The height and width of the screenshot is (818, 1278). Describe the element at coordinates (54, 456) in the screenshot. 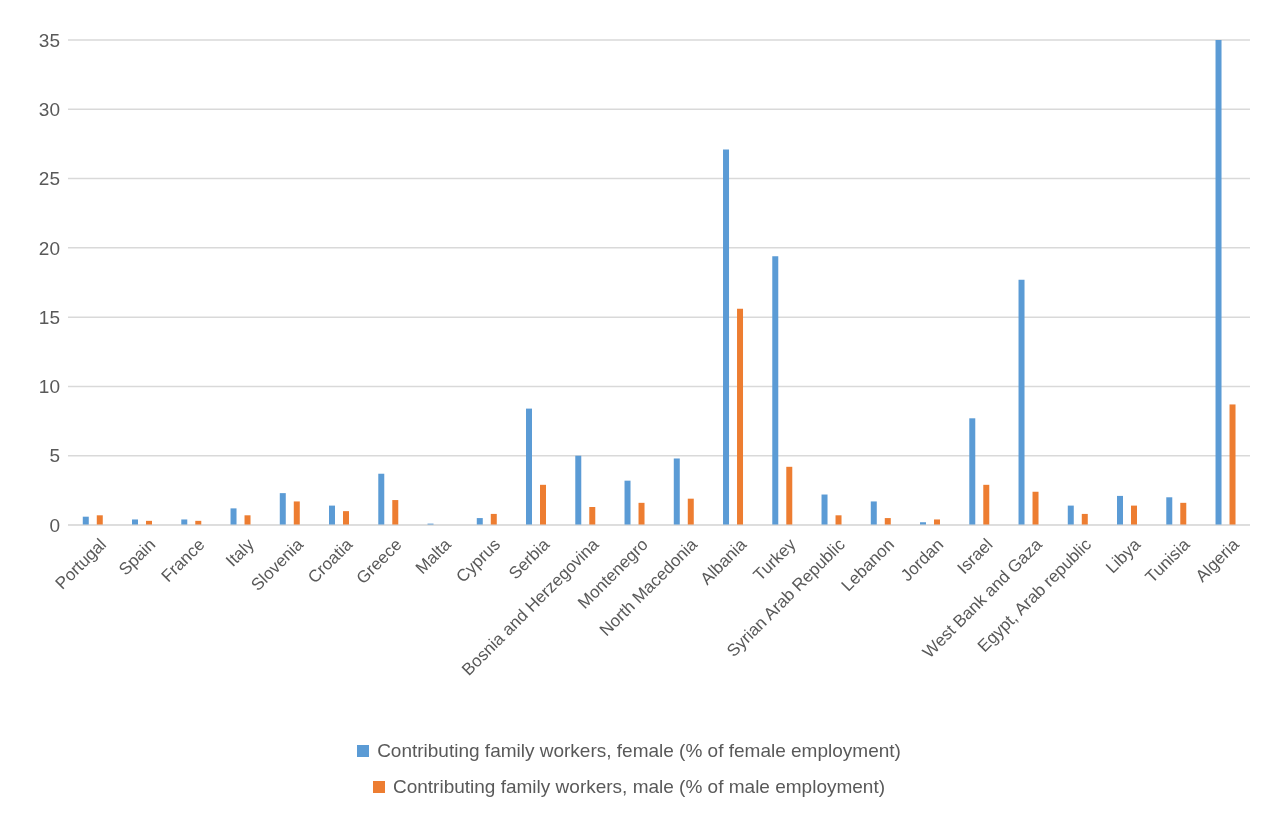

I see `y-tick-label: 5` at that location.